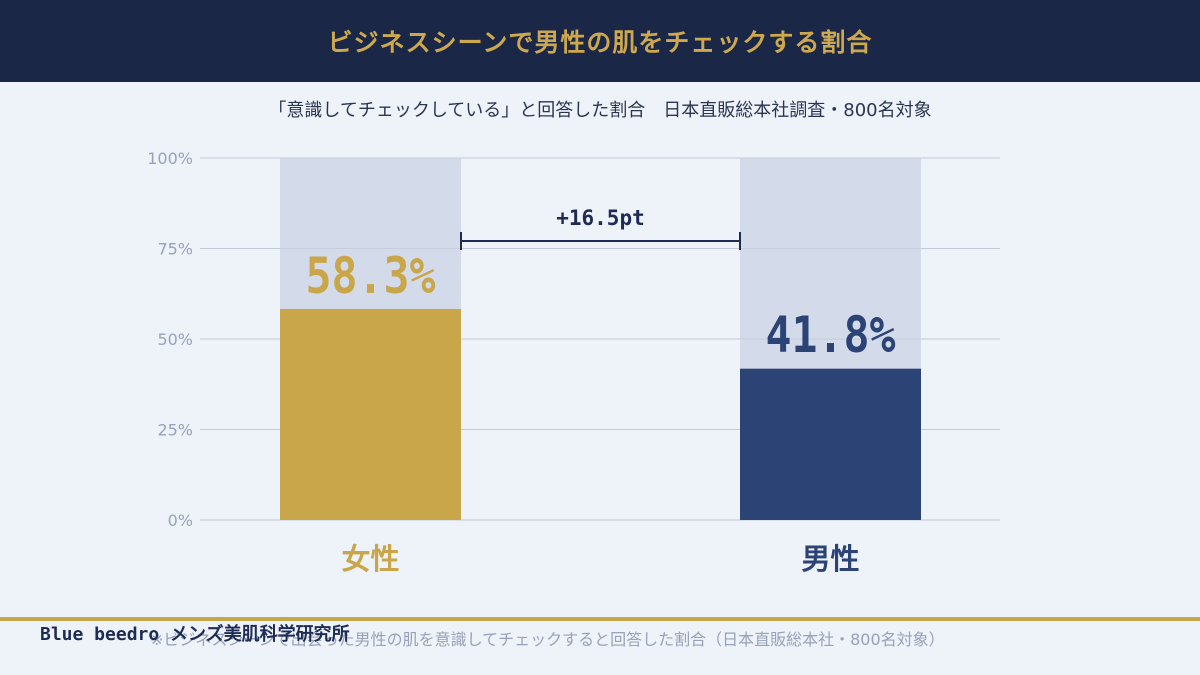  I want to click on x-category-label: 女性, so click(370, 559).